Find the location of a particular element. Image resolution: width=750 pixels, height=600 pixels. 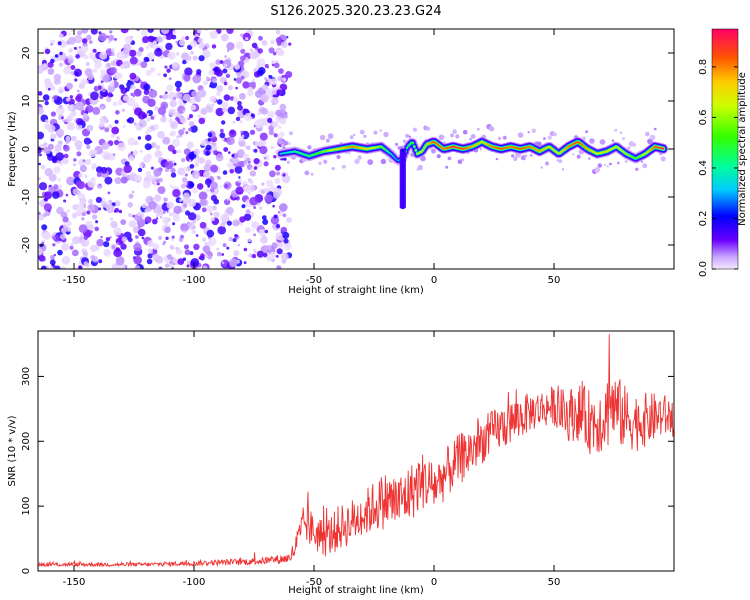

spike-core is located at coordinates (403, 151).